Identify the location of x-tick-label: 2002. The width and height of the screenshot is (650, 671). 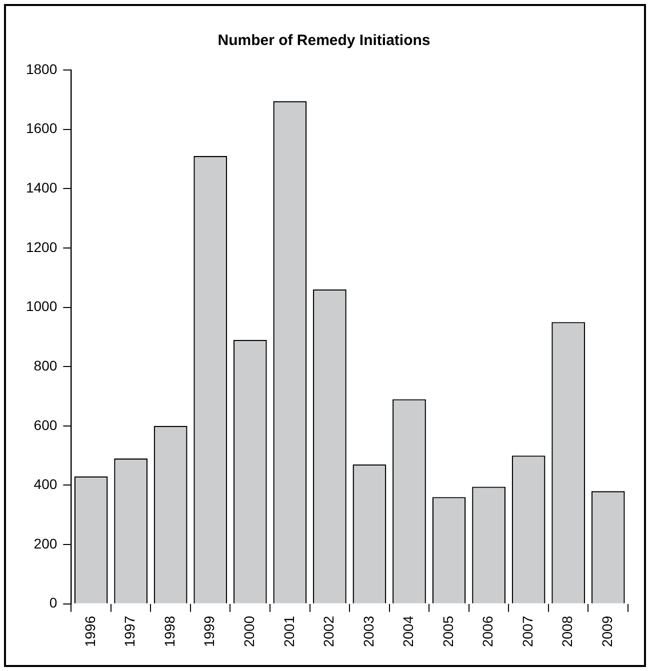
(328, 632).